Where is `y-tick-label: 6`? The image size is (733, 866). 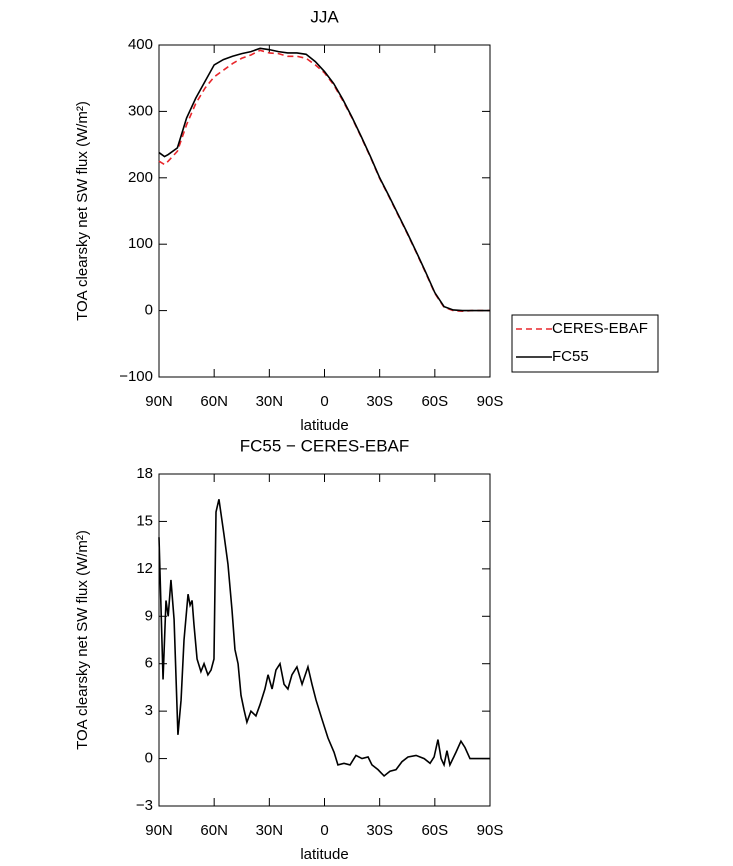 y-tick-label: 6 is located at coordinates (149, 663).